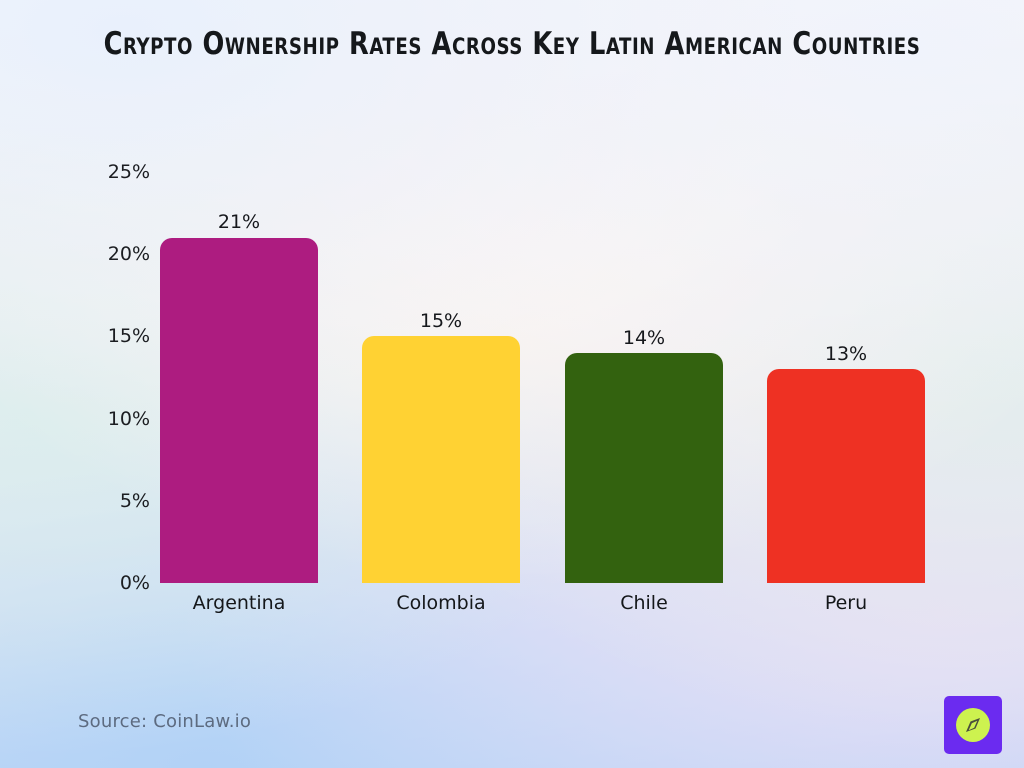 The image size is (1024, 768). What do you see at coordinates (973, 725) in the screenshot?
I see `coinlaw-compass-logo` at bounding box center [973, 725].